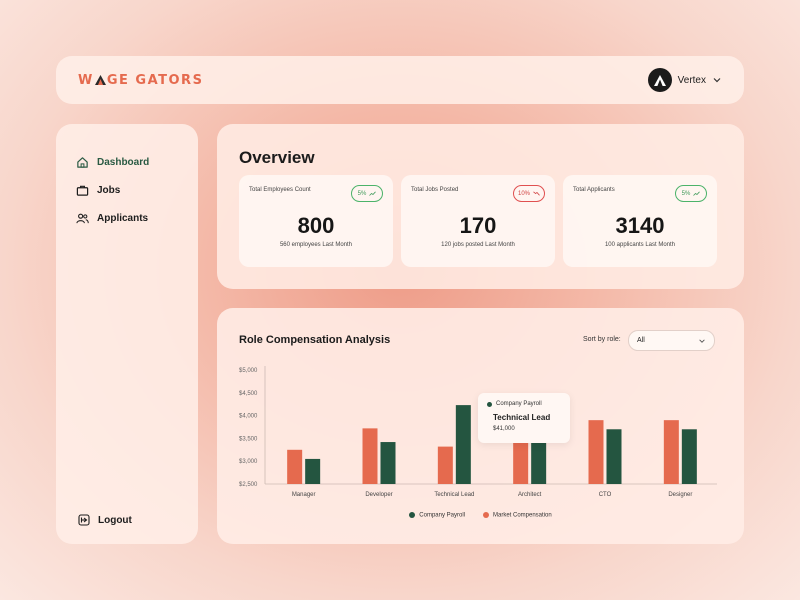 The width and height of the screenshot is (800, 600). I want to click on account-menu: Vertex, so click(684, 80).